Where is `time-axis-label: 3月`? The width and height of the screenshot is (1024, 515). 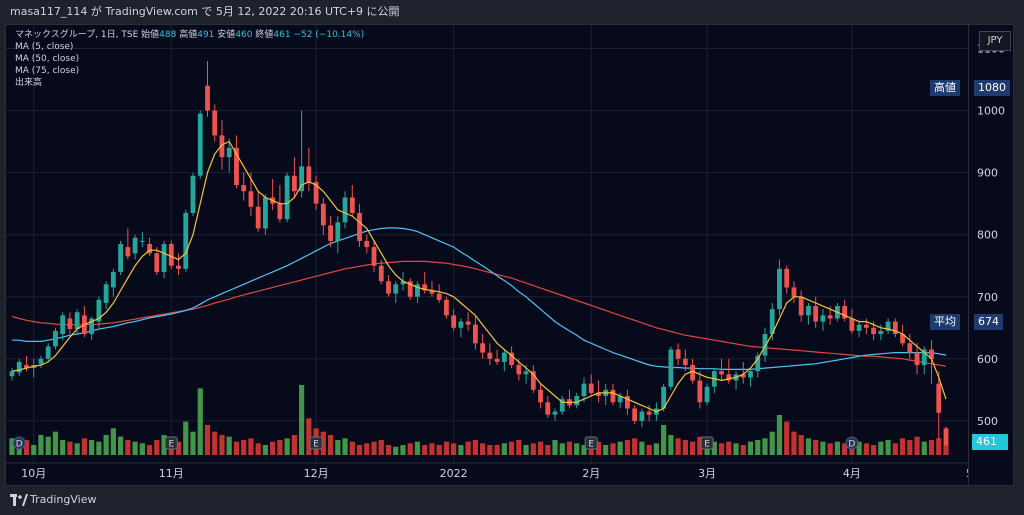
time-axis-label: 3月 is located at coordinates (707, 473).